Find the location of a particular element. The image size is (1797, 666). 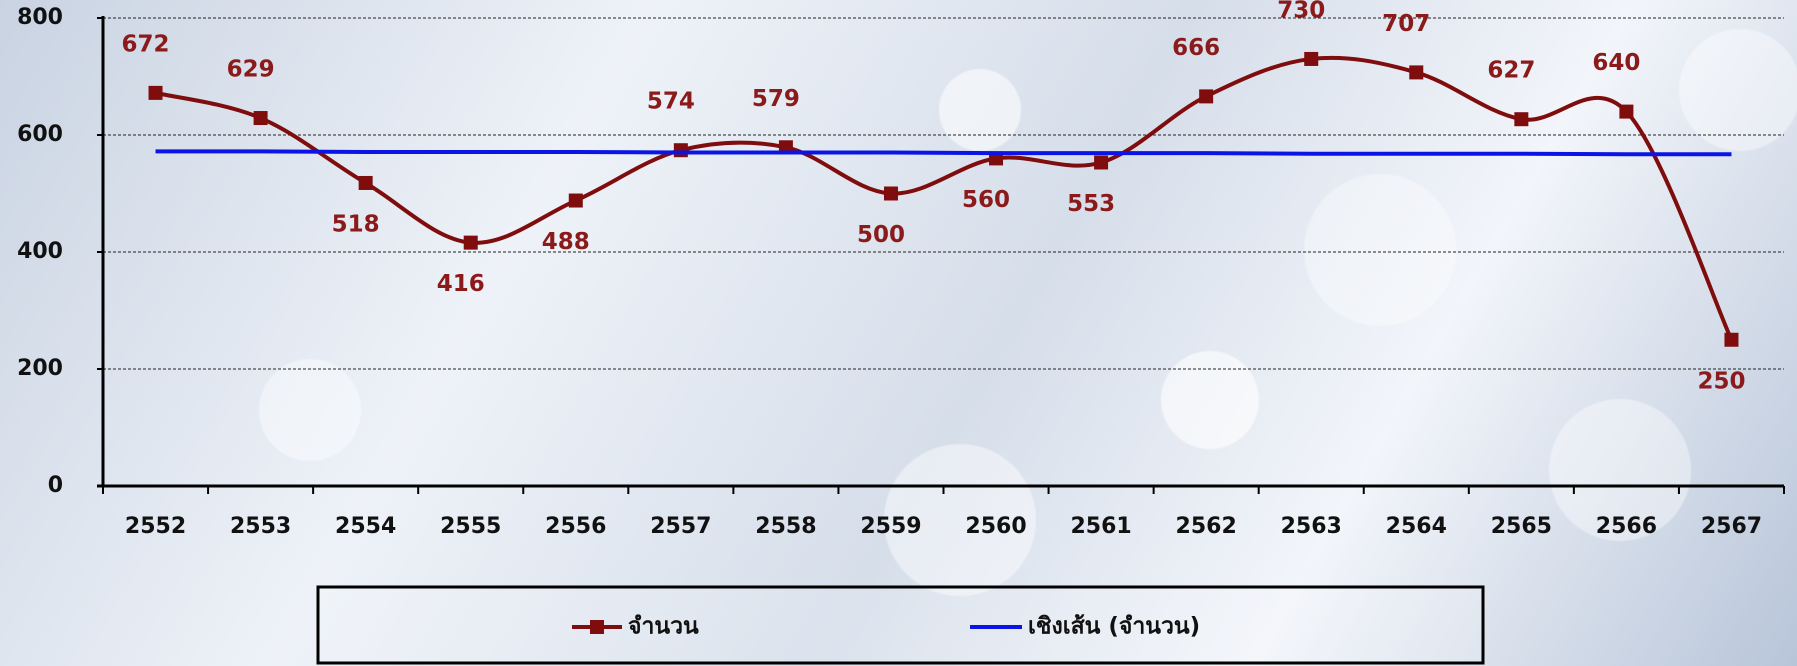

x-tick-label: 2556 is located at coordinates (575, 526).